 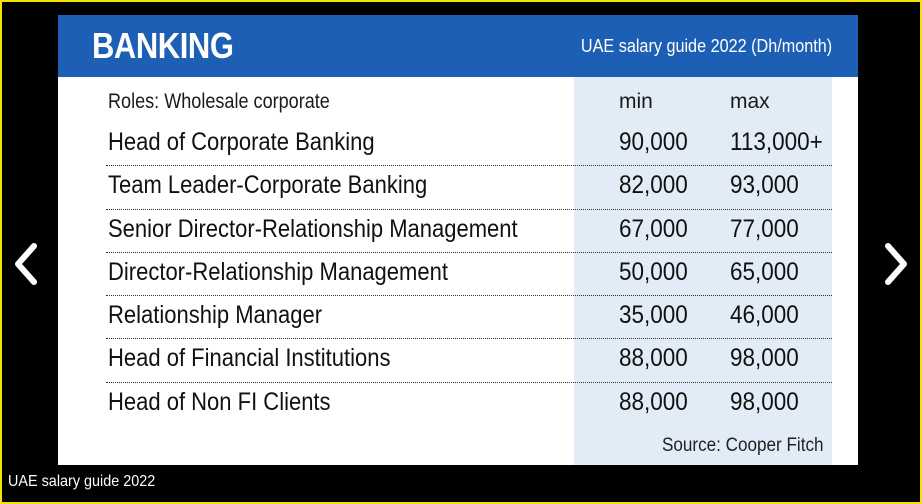 I want to click on table-header: Roles: Wholesale corporate min max, so click(x=458, y=102).